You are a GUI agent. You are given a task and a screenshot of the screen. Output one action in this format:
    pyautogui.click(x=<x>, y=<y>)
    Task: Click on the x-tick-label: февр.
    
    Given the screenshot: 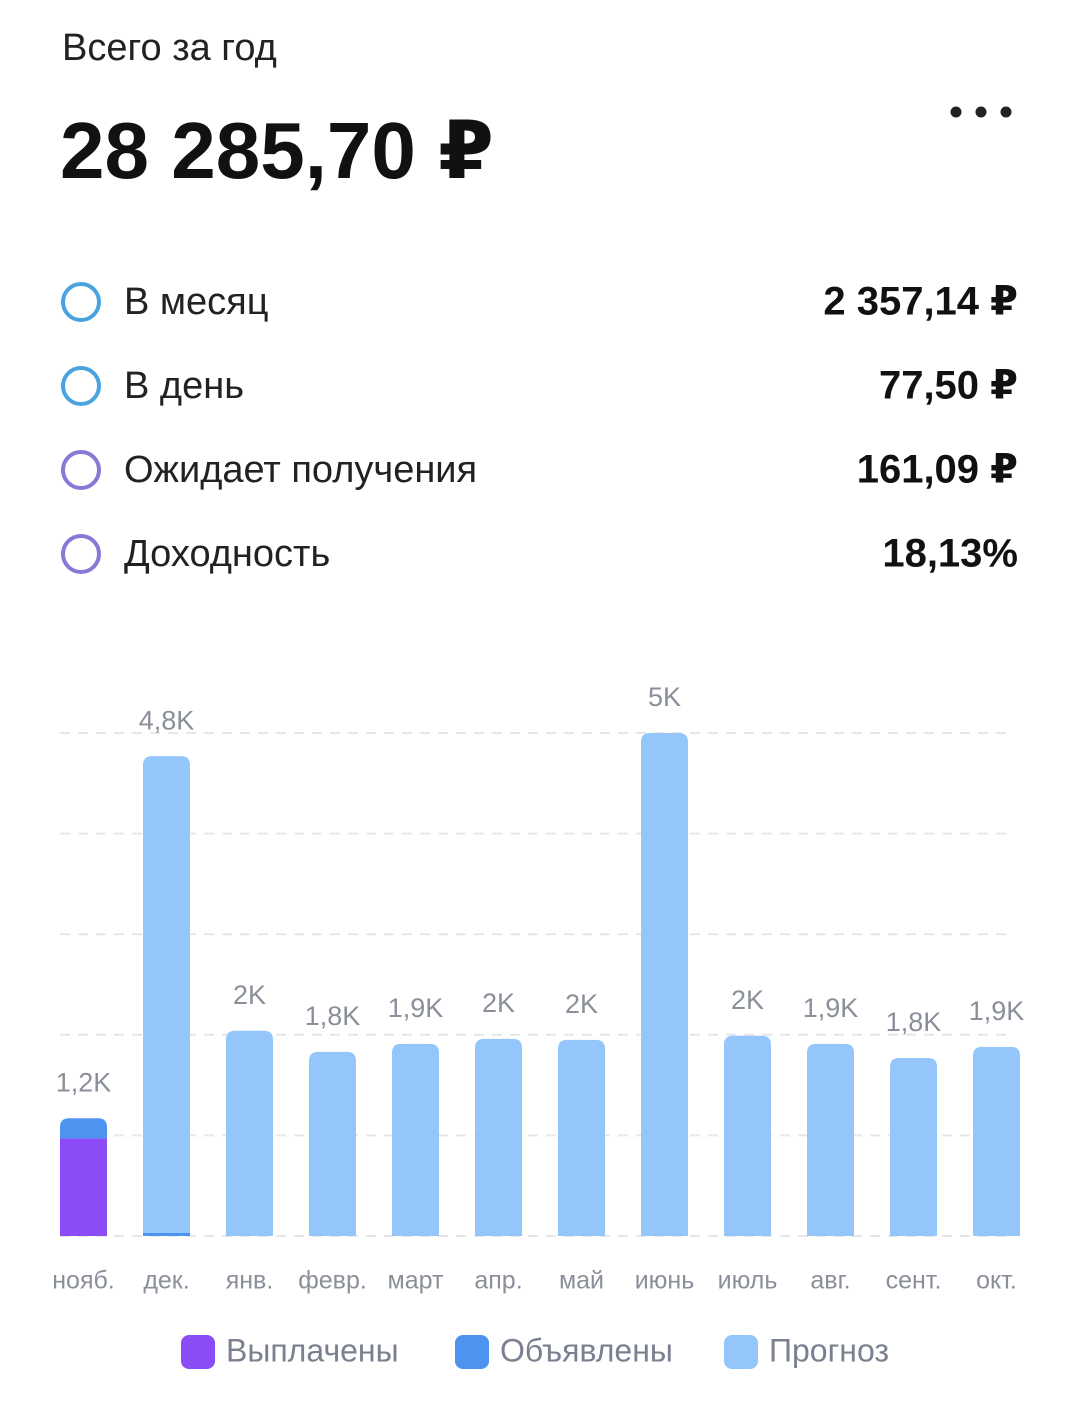 What is the action you would take?
    pyautogui.click(x=332, y=1281)
    